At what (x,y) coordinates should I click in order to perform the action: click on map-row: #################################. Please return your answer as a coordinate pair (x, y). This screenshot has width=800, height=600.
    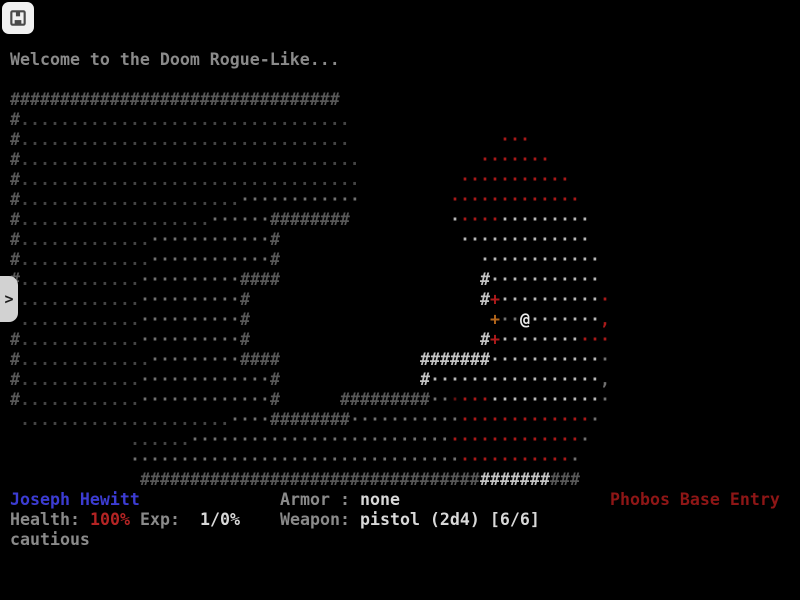
    Looking at the image, I should click on (400, 100).